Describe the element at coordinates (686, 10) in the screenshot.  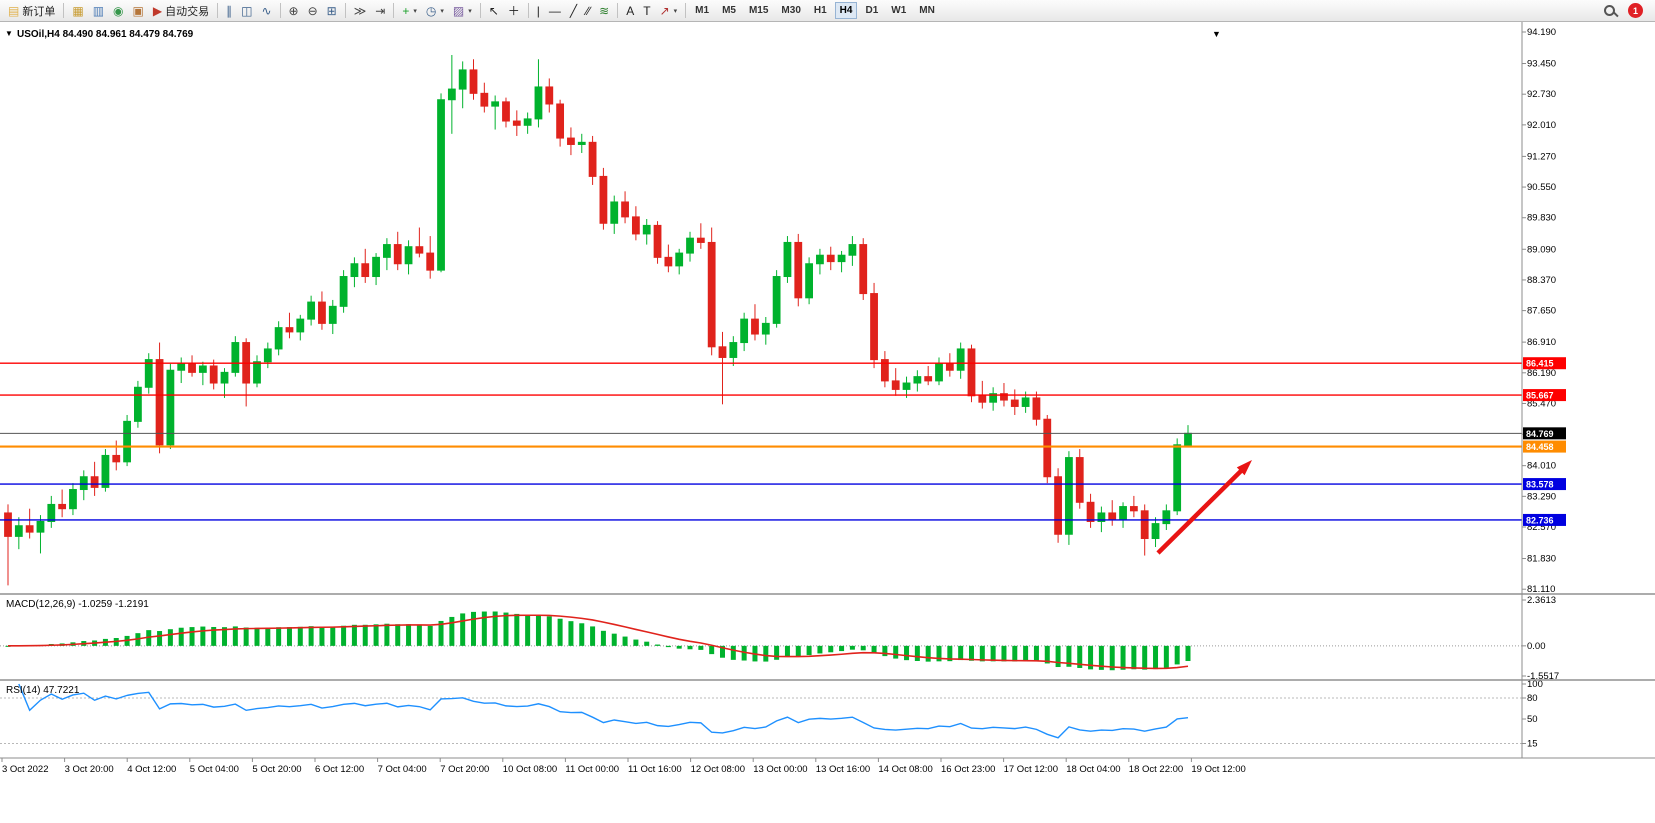
I see `toolbar-separator` at that location.